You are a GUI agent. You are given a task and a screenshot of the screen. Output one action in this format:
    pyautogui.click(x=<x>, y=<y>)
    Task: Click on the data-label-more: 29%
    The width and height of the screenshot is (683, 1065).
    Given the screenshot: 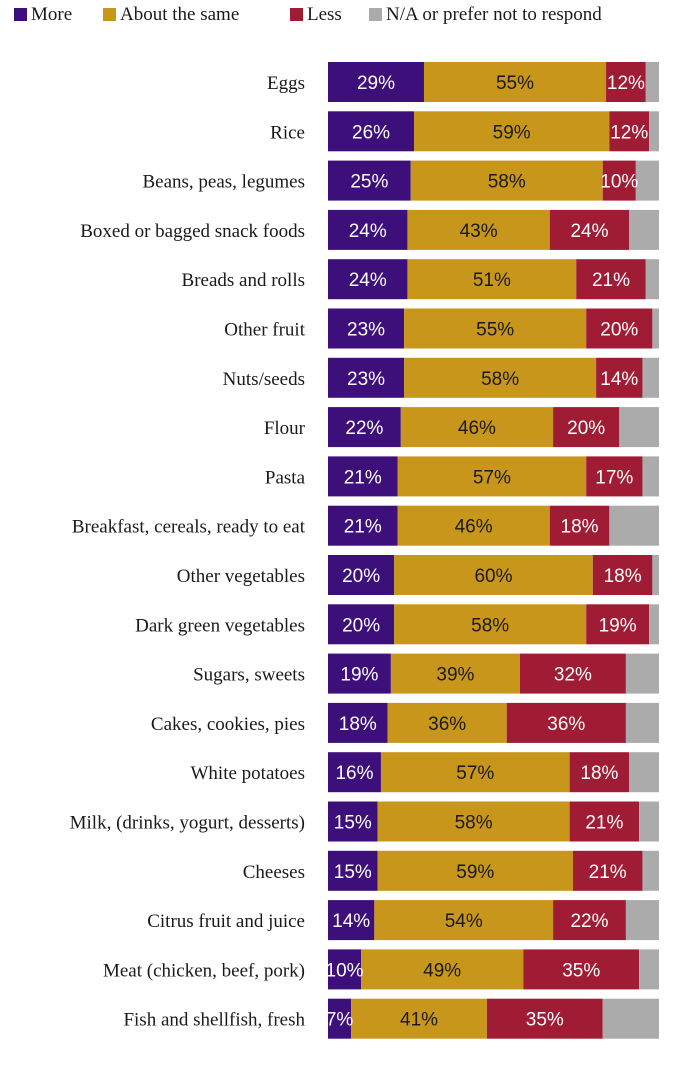 What is the action you would take?
    pyautogui.click(x=376, y=83)
    